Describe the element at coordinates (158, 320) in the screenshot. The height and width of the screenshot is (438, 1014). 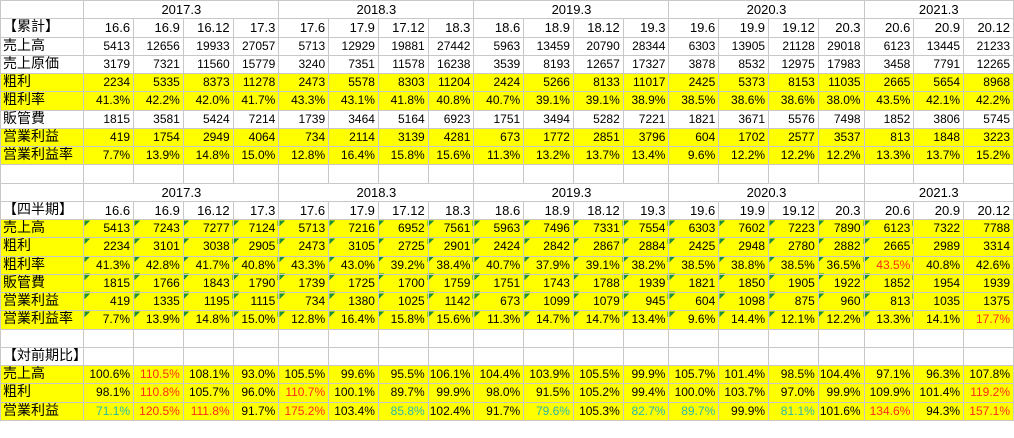
I see `value-cell: 13.9%` at that location.